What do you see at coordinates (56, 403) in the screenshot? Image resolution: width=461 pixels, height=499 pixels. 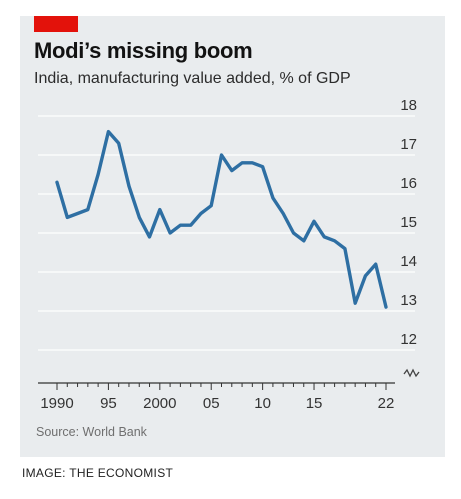 I see `x-tick-label: 1990` at bounding box center [56, 403].